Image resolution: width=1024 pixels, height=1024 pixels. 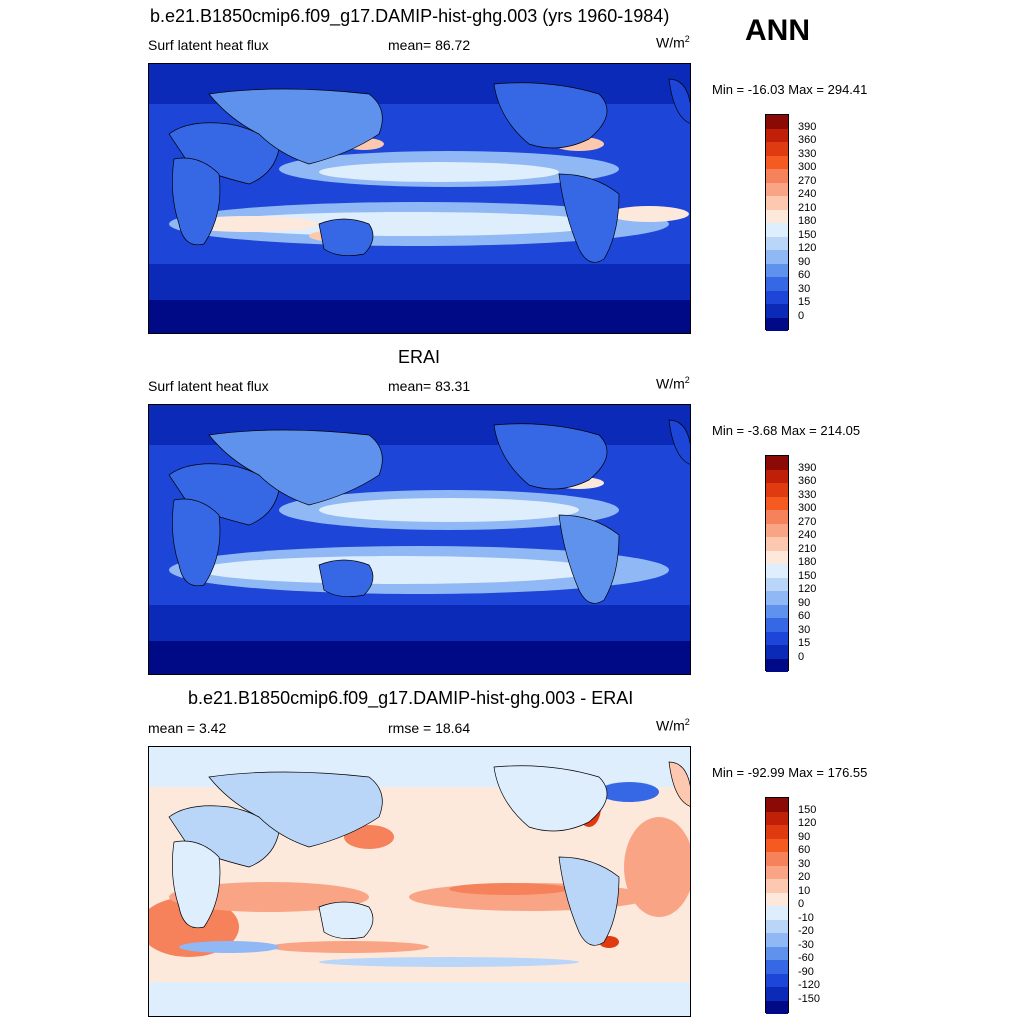 What do you see at coordinates (673, 42) in the screenshot?
I see `panel-1-units: W/m2` at bounding box center [673, 42].